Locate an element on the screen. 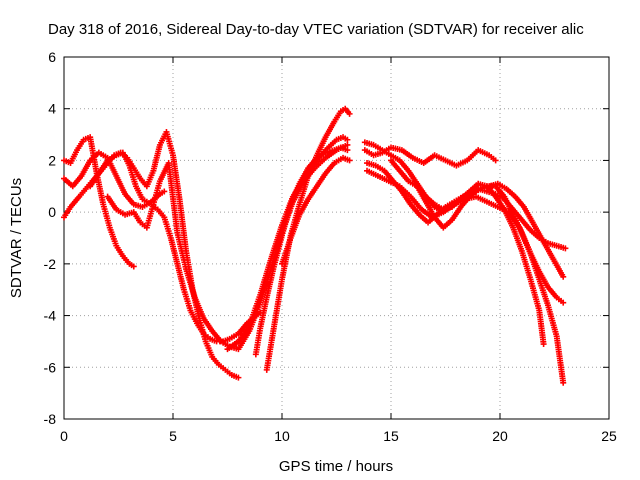  y-tick-label: -8 is located at coordinates (50, 419).